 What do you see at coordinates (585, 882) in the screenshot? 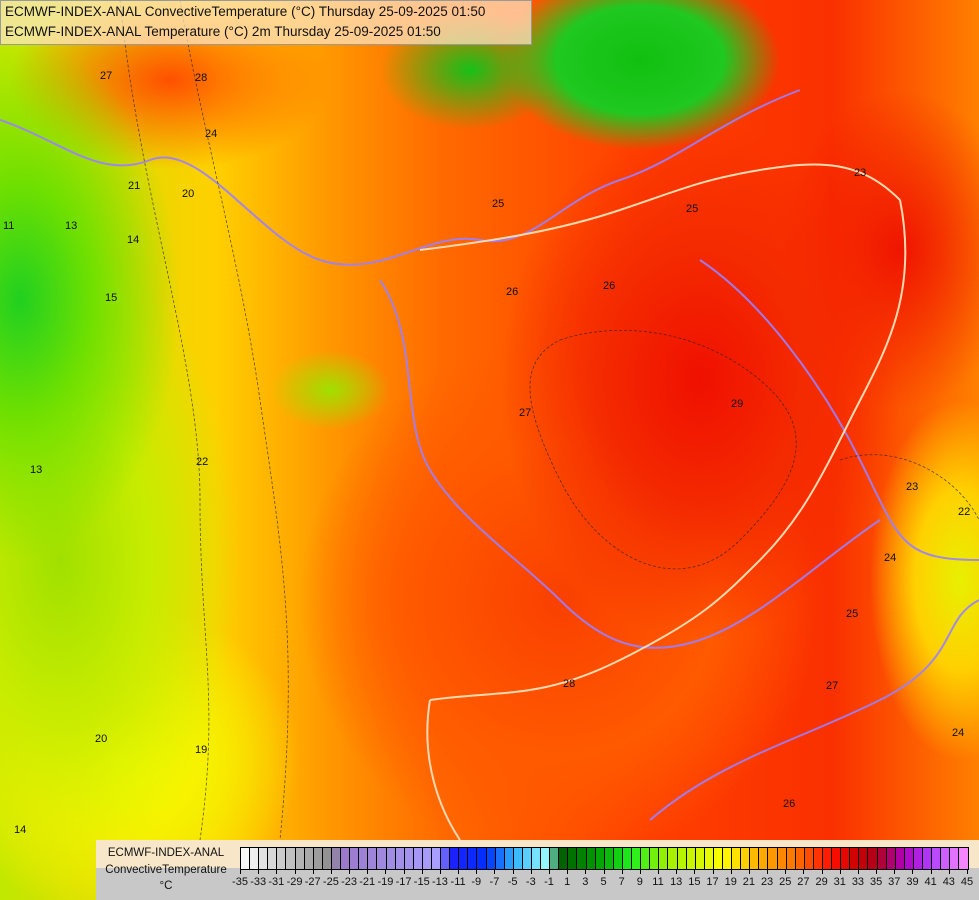
I see `legend-tick-label: 3` at bounding box center [585, 882].